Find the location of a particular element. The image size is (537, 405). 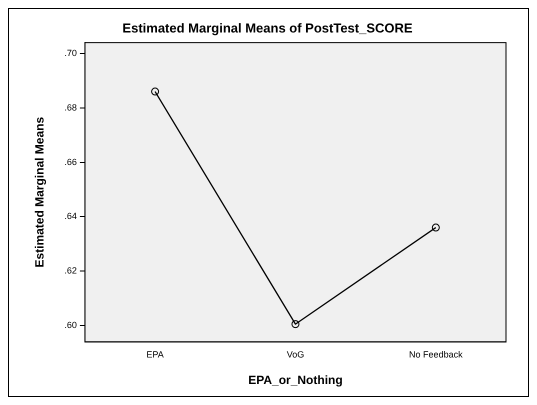

y-tick-label: .64 is located at coordinates (70, 216).